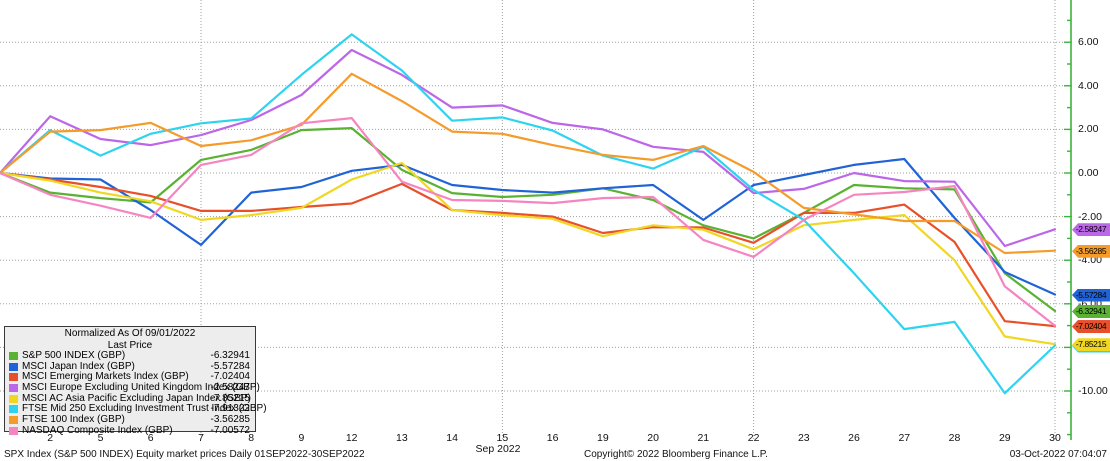  What do you see at coordinates (803, 438) in the screenshot?
I see `x-axis-label: 23` at bounding box center [803, 438].